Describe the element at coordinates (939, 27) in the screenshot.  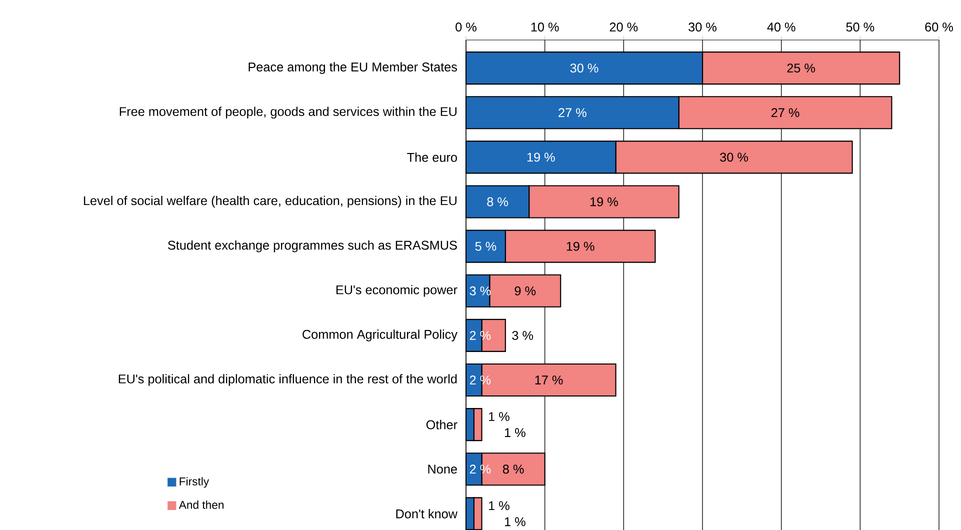
I see `x-tick-label: 60 %` at that location.